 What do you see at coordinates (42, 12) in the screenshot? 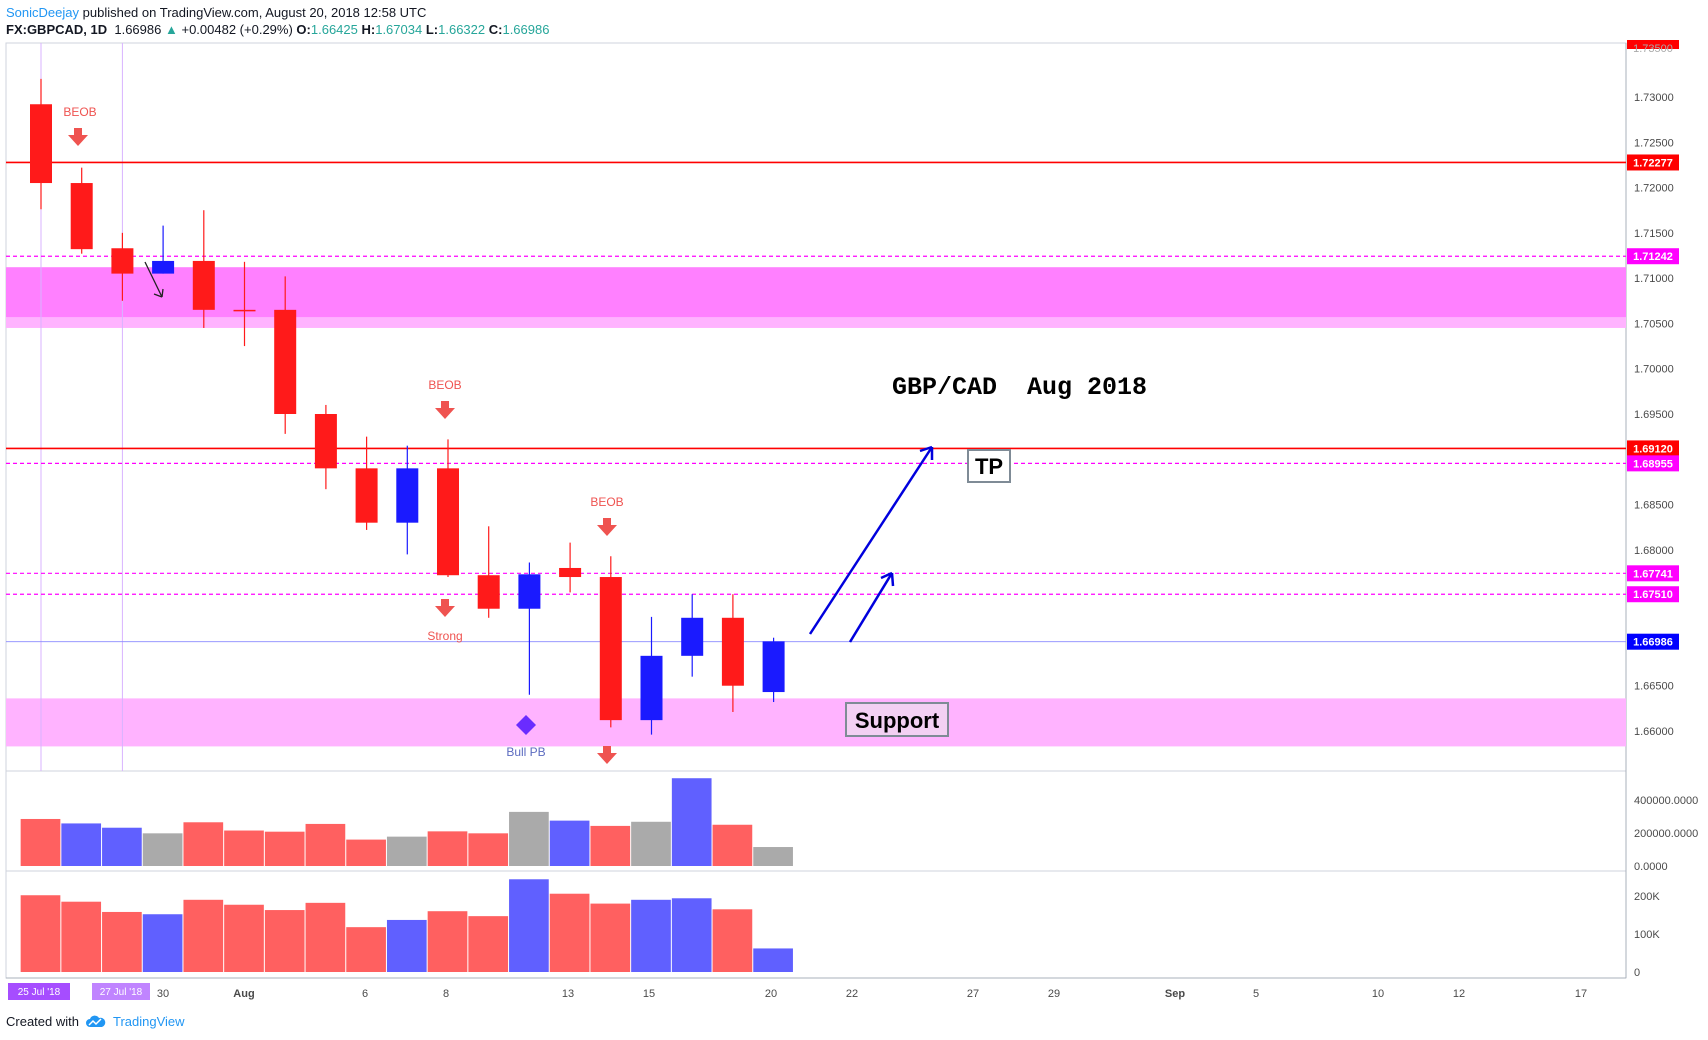
I see `author-link: SonicDeejay` at bounding box center [42, 12].